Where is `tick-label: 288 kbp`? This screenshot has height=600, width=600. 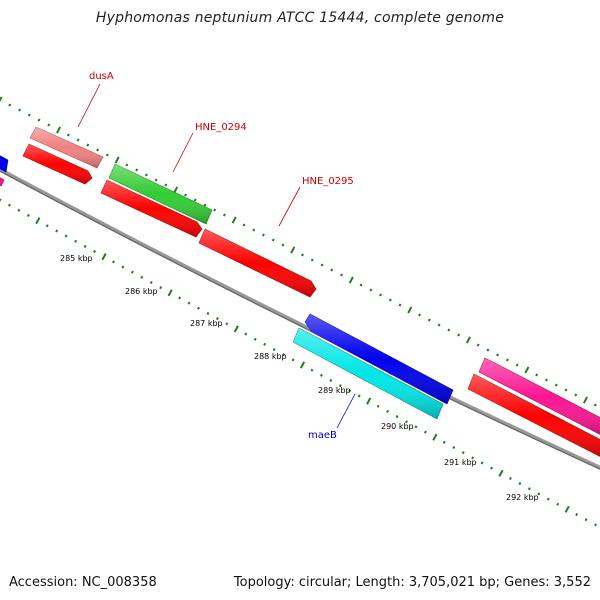 tick-label: 288 kbp is located at coordinates (270, 356).